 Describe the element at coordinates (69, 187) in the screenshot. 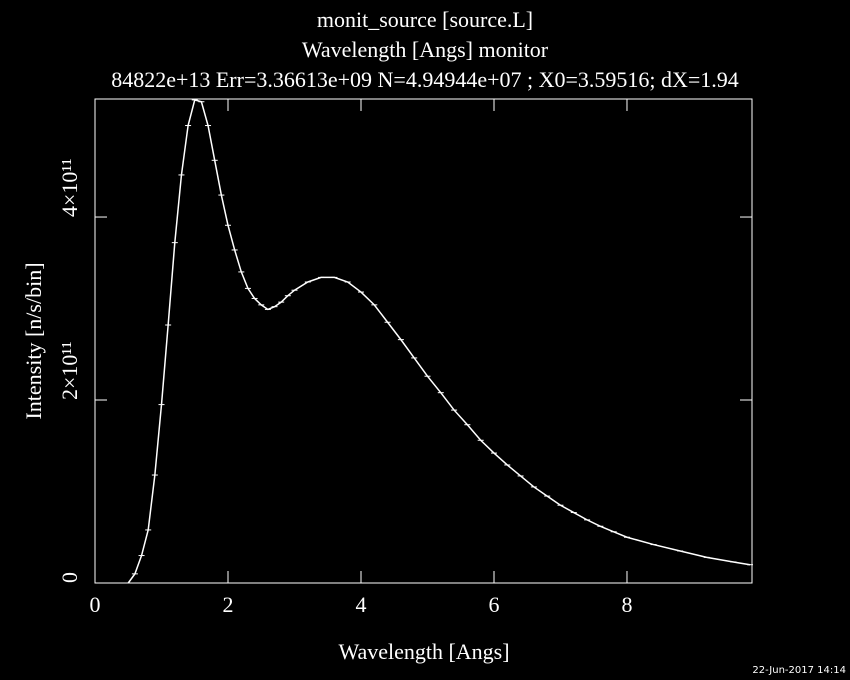

I see `y-tick-label: 4×10¹¹` at that location.